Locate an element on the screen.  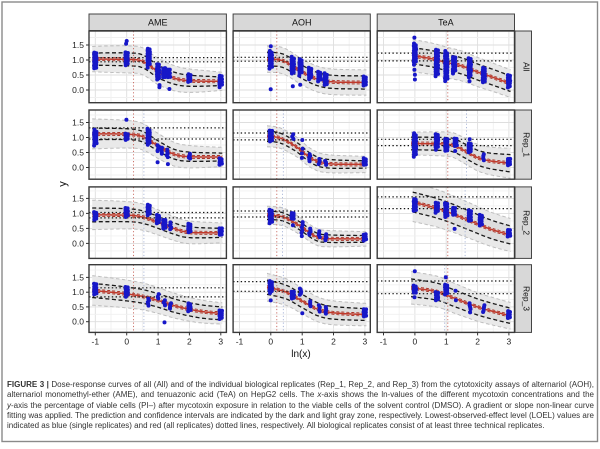
svg-text: y is located at coordinates (63, 184).